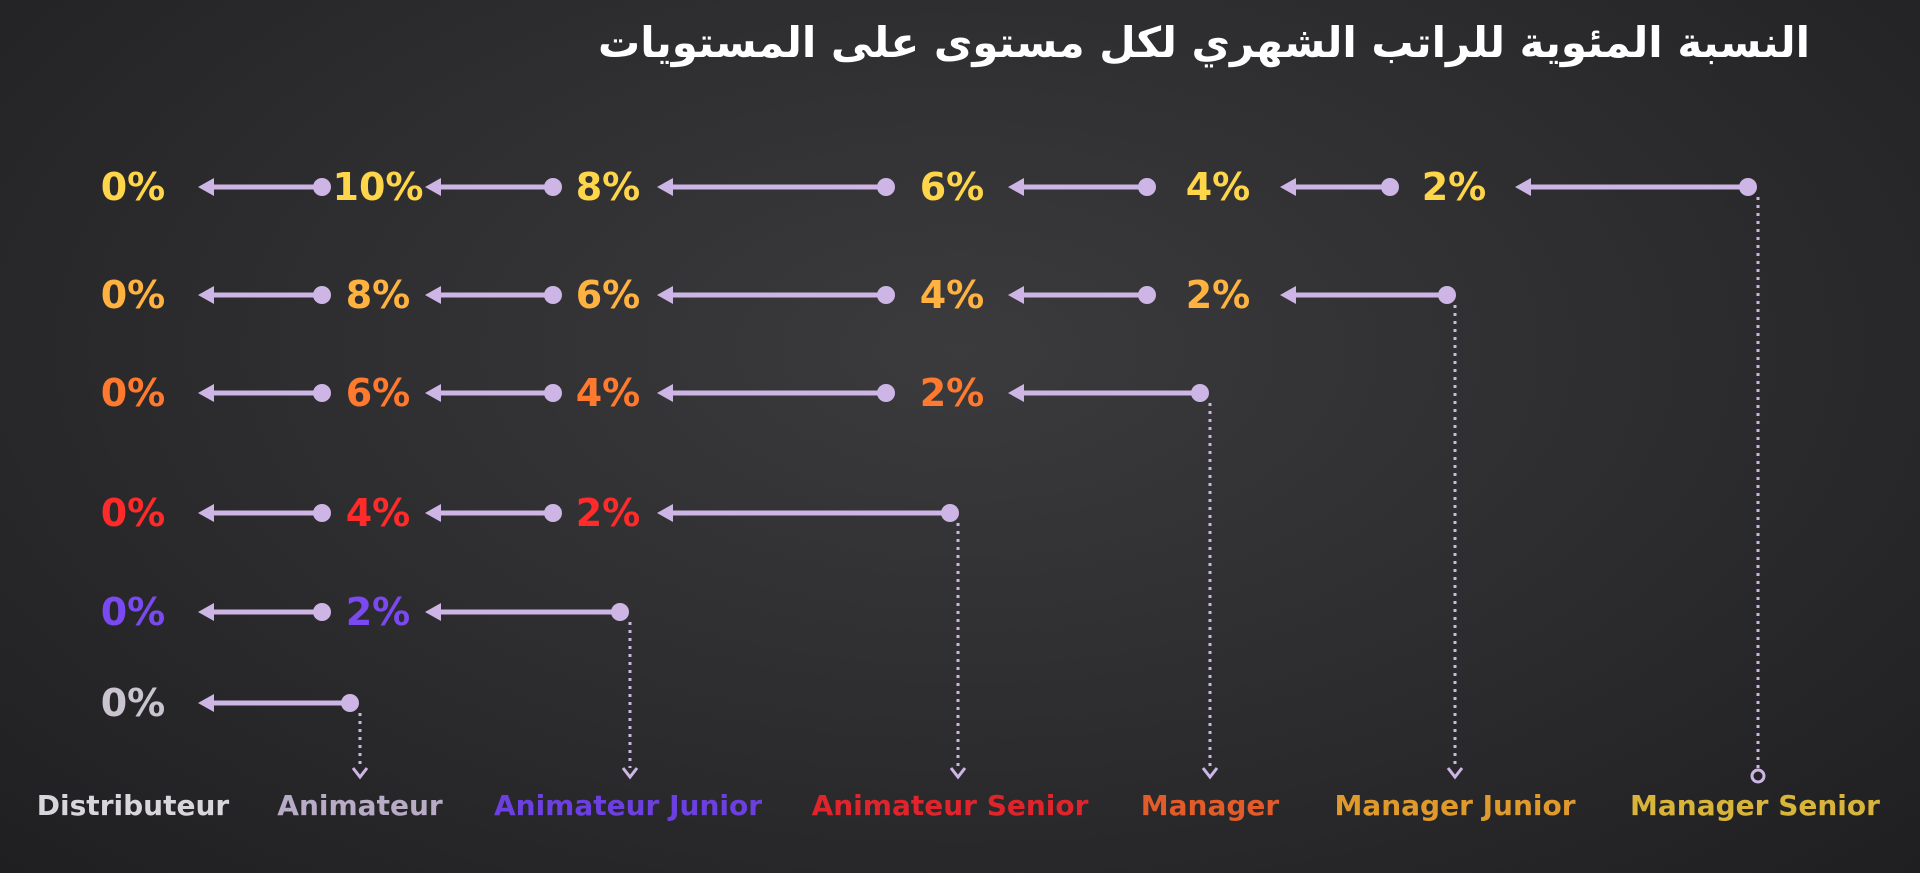  What do you see at coordinates (1210, 805) in the screenshot?
I see `level-label-manager: Manager` at bounding box center [1210, 805].